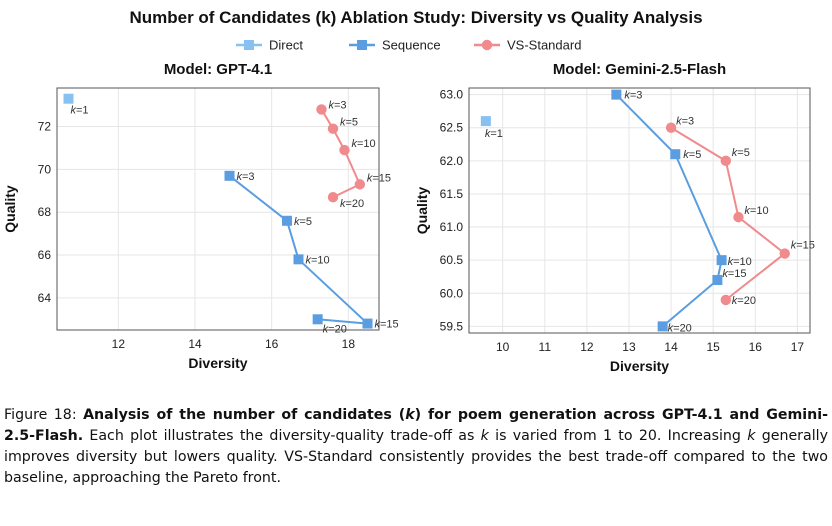 Image resolution: width=832 pixels, height=526 pixels. Describe the element at coordinates (713, 347) in the screenshot. I see `x-tick-label: 15` at that location.